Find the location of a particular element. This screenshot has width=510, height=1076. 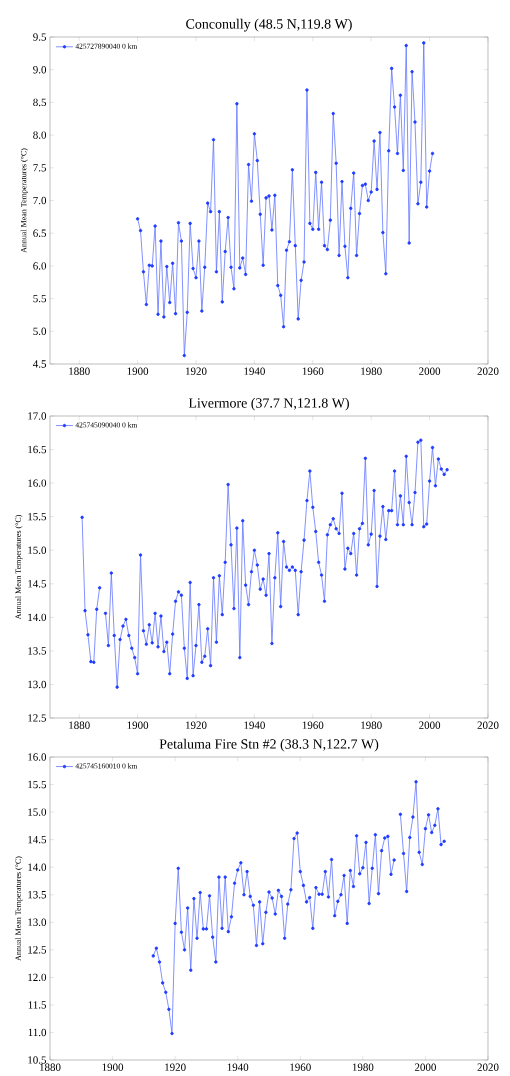

chart-title: Petaluma Fire Stn #2 (38.3 N,122.7 W) is located at coordinates (269, 745).